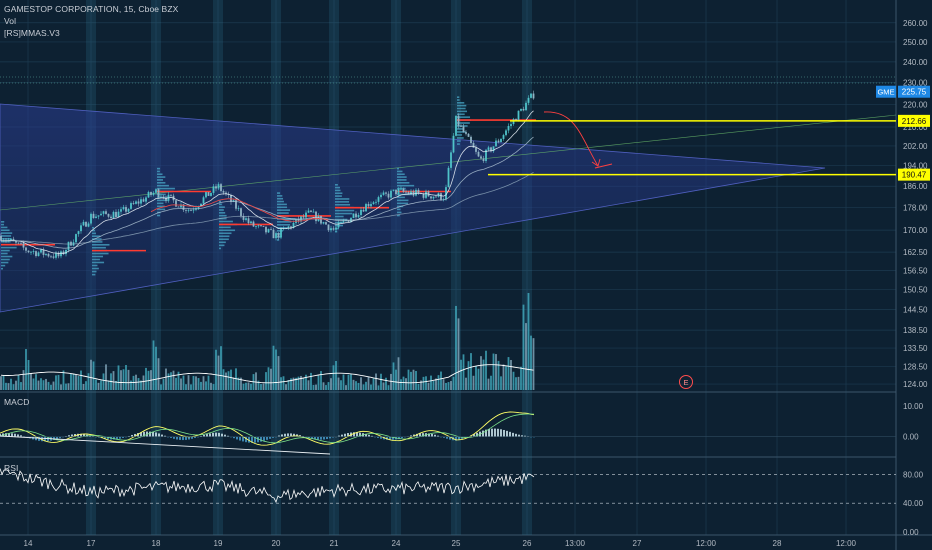 The width and height of the screenshot is (932, 550). Describe the element at coordinates (686, 382) in the screenshot. I see `earnings-event-marker: E` at that location.